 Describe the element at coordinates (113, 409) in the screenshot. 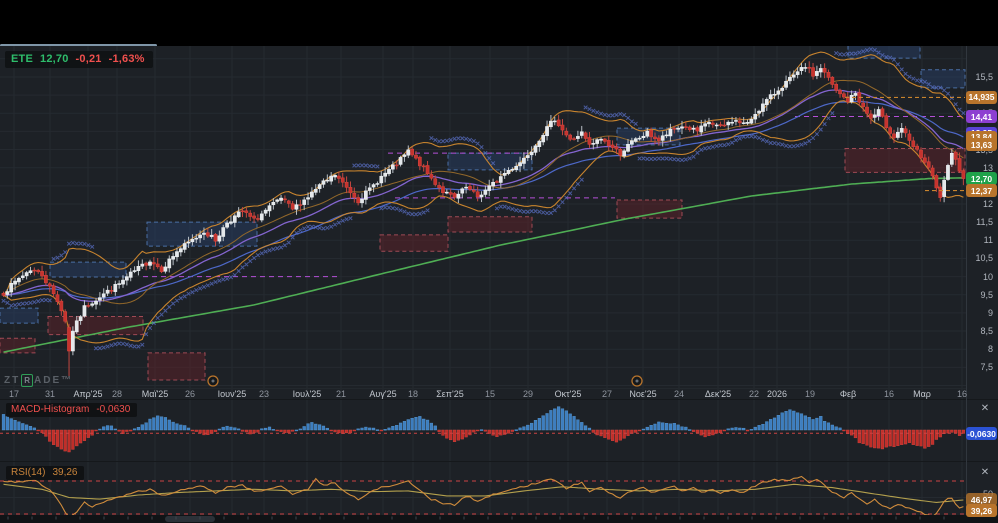

I see `macd-value: -0,0630` at that location.